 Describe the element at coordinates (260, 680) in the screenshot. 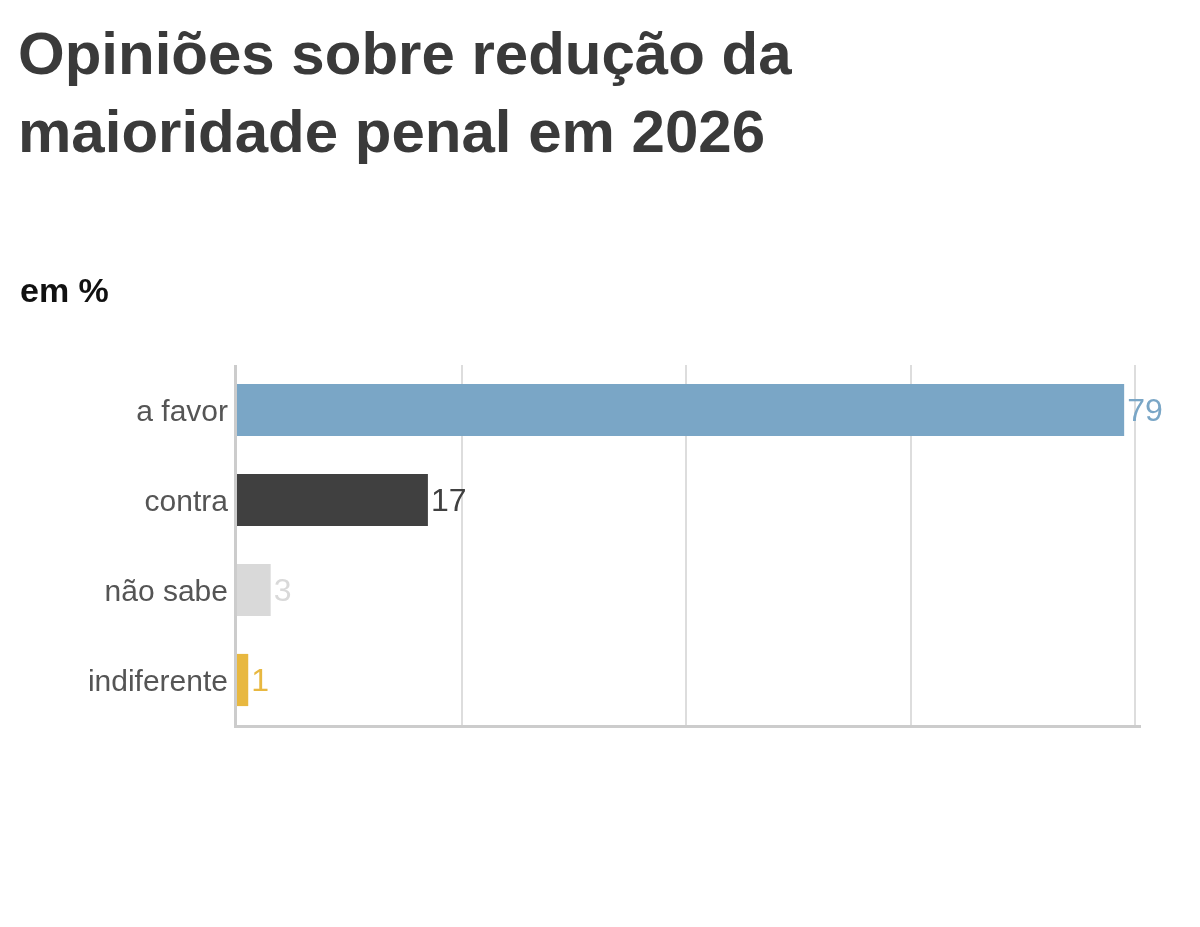

I see `data-label: 1` at that location.